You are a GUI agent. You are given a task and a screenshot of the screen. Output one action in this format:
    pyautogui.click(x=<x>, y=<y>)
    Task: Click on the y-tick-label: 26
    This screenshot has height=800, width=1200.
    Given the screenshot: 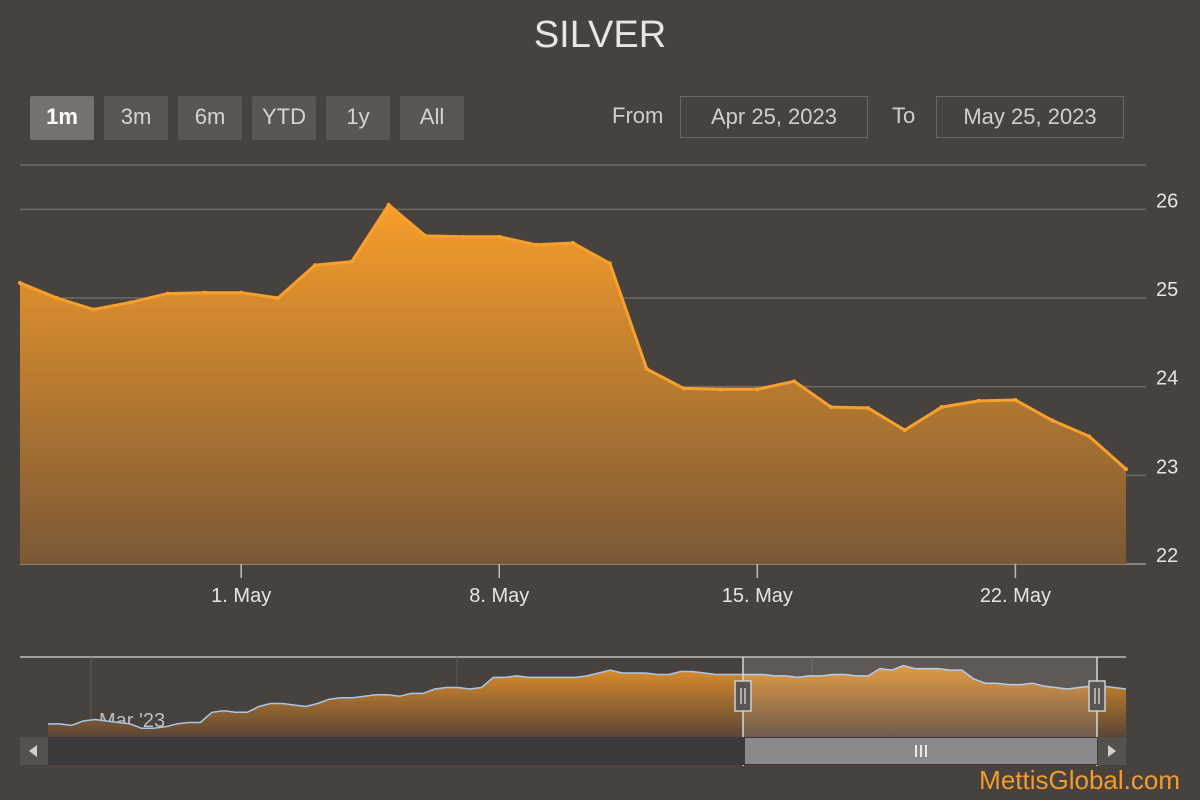 What is the action you would take?
    pyautogui.click(x=1167, y=201)
    